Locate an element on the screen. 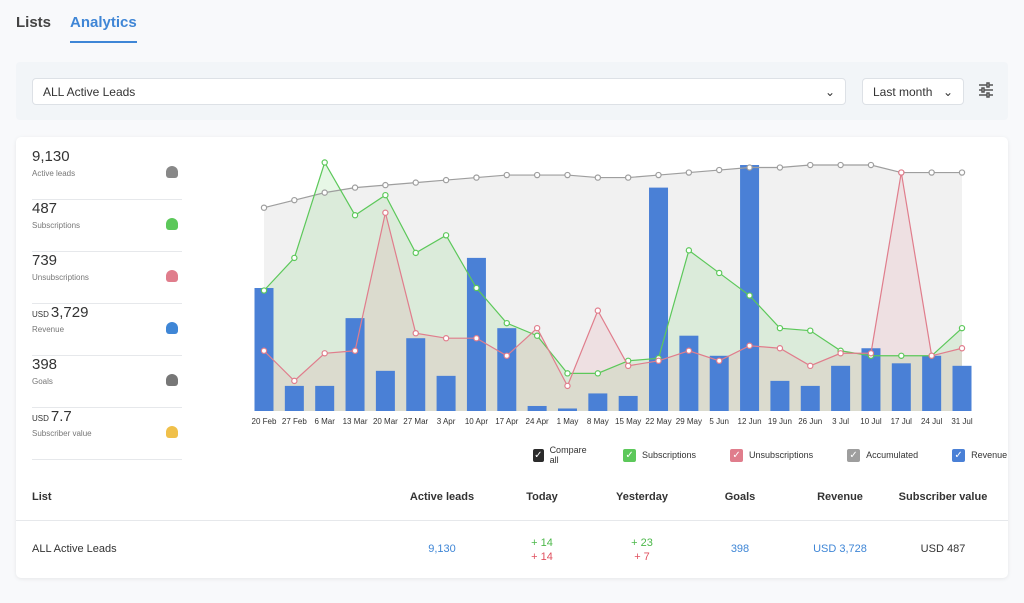  stat-label: Goals is located at coordinates (42, 381).